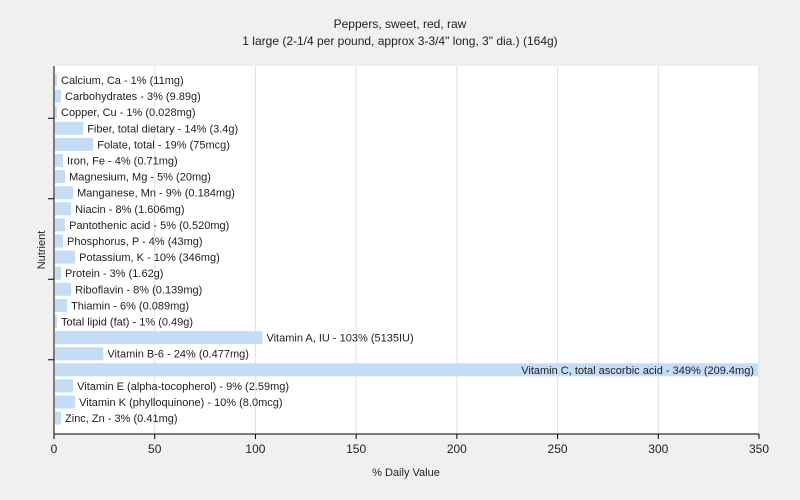 The height and width of the screenshot is (500, 800). I want to click on x-tick-label: 350, so click(759, 449).